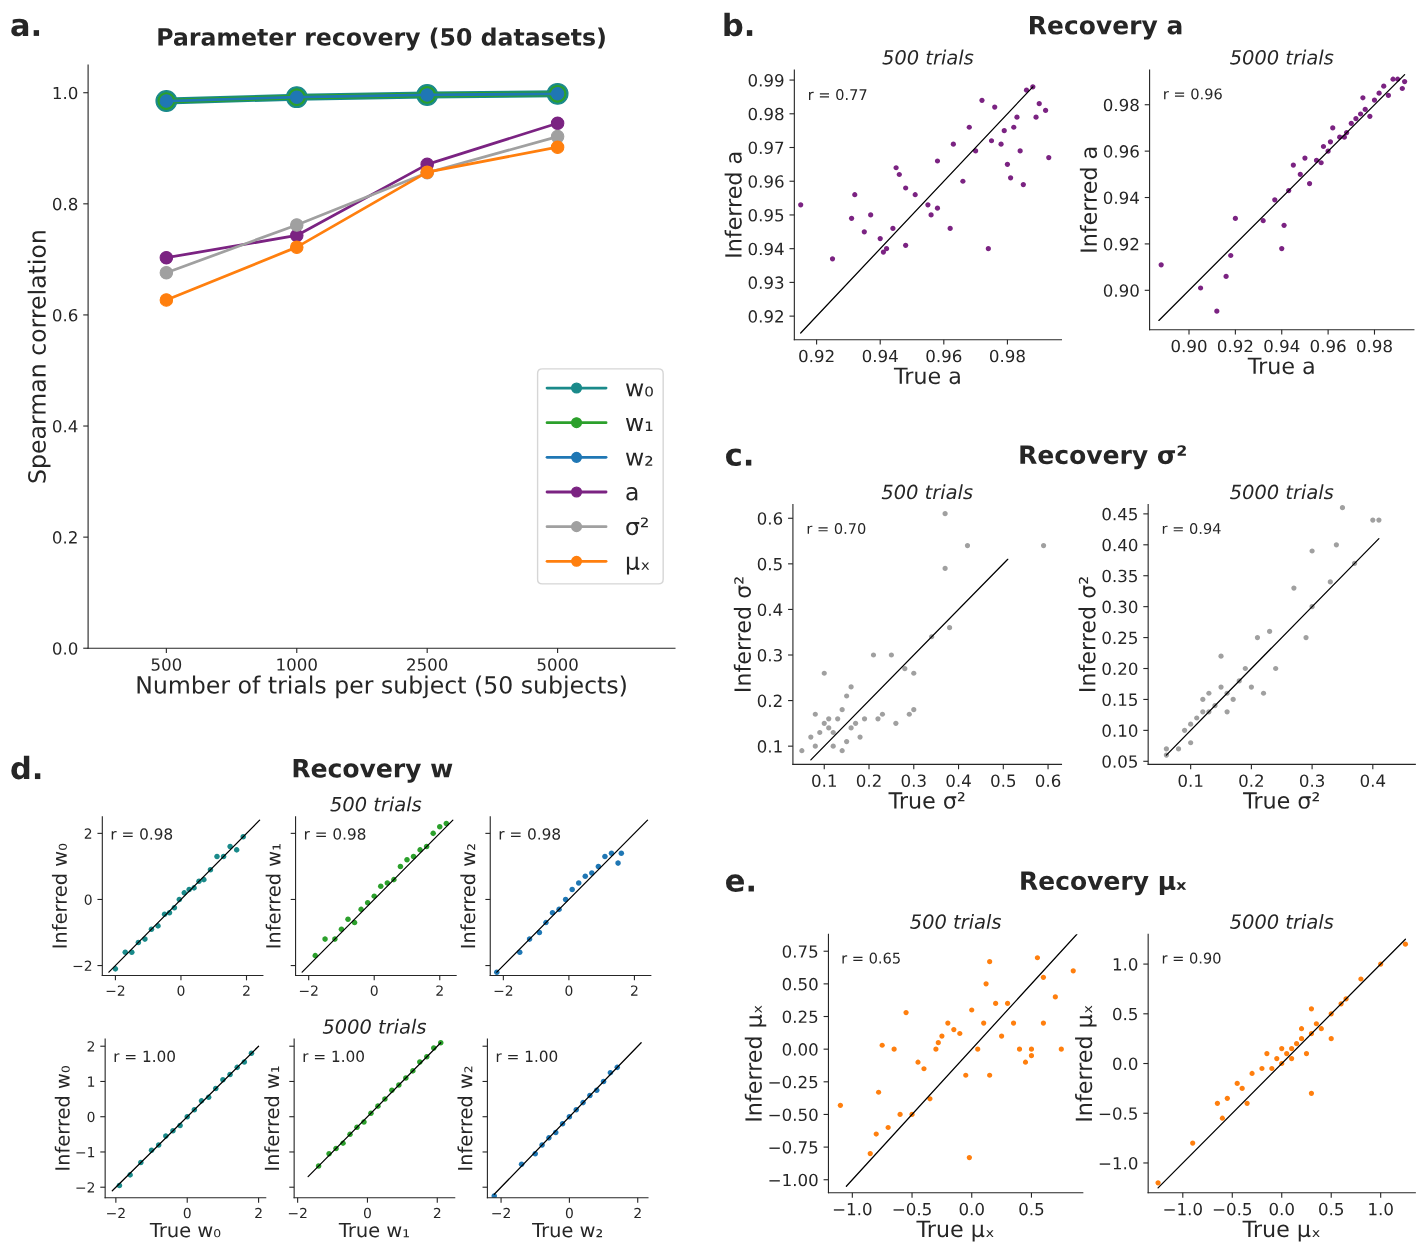  I want to click on text: a., so click(25, 27).